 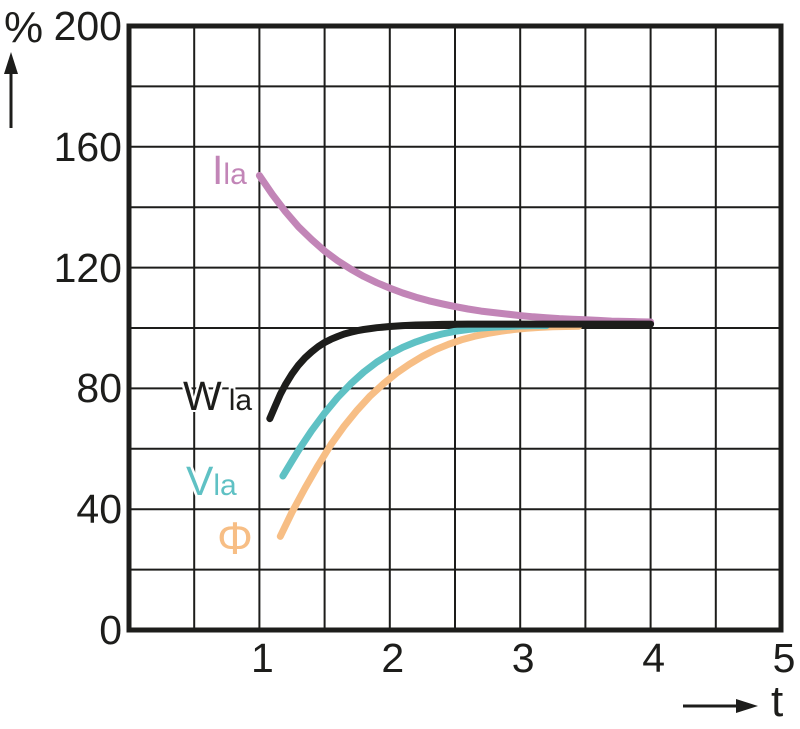 I want to click on curve-label-Ila: Ila, so click(x=229, y=170).